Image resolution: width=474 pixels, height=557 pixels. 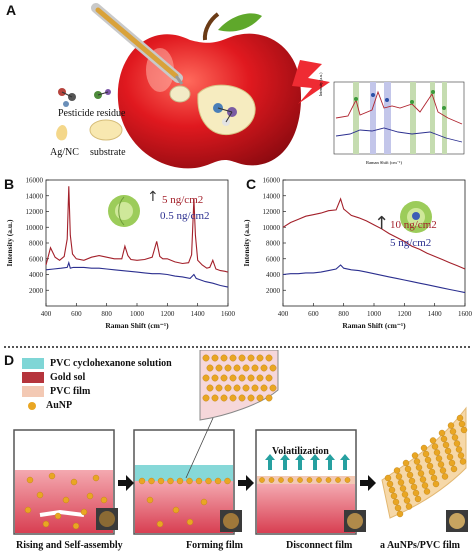 What do you see at coordinates (106, 130) in the screenshot?
I see `substrate-legend-icon` at bounding box center [106, 130].